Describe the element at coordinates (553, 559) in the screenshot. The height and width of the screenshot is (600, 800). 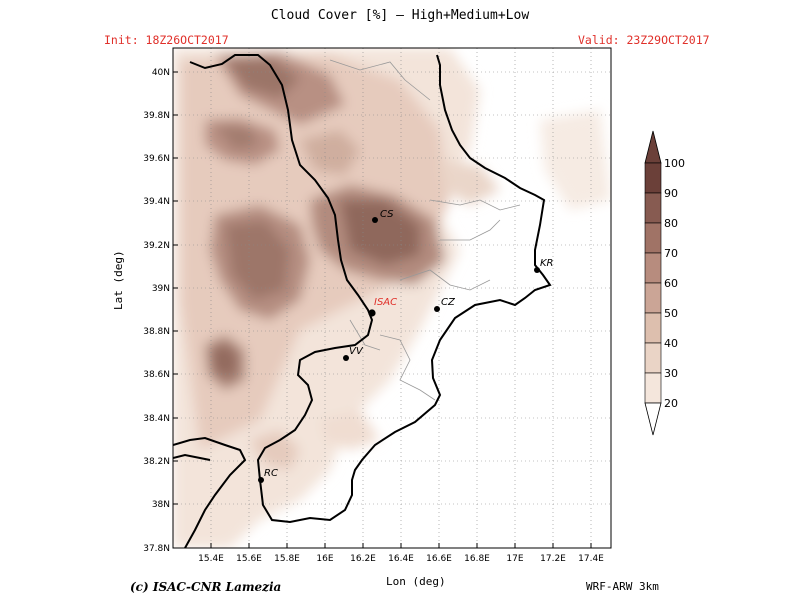
I see `lon-tick: 17.2E` at that location.